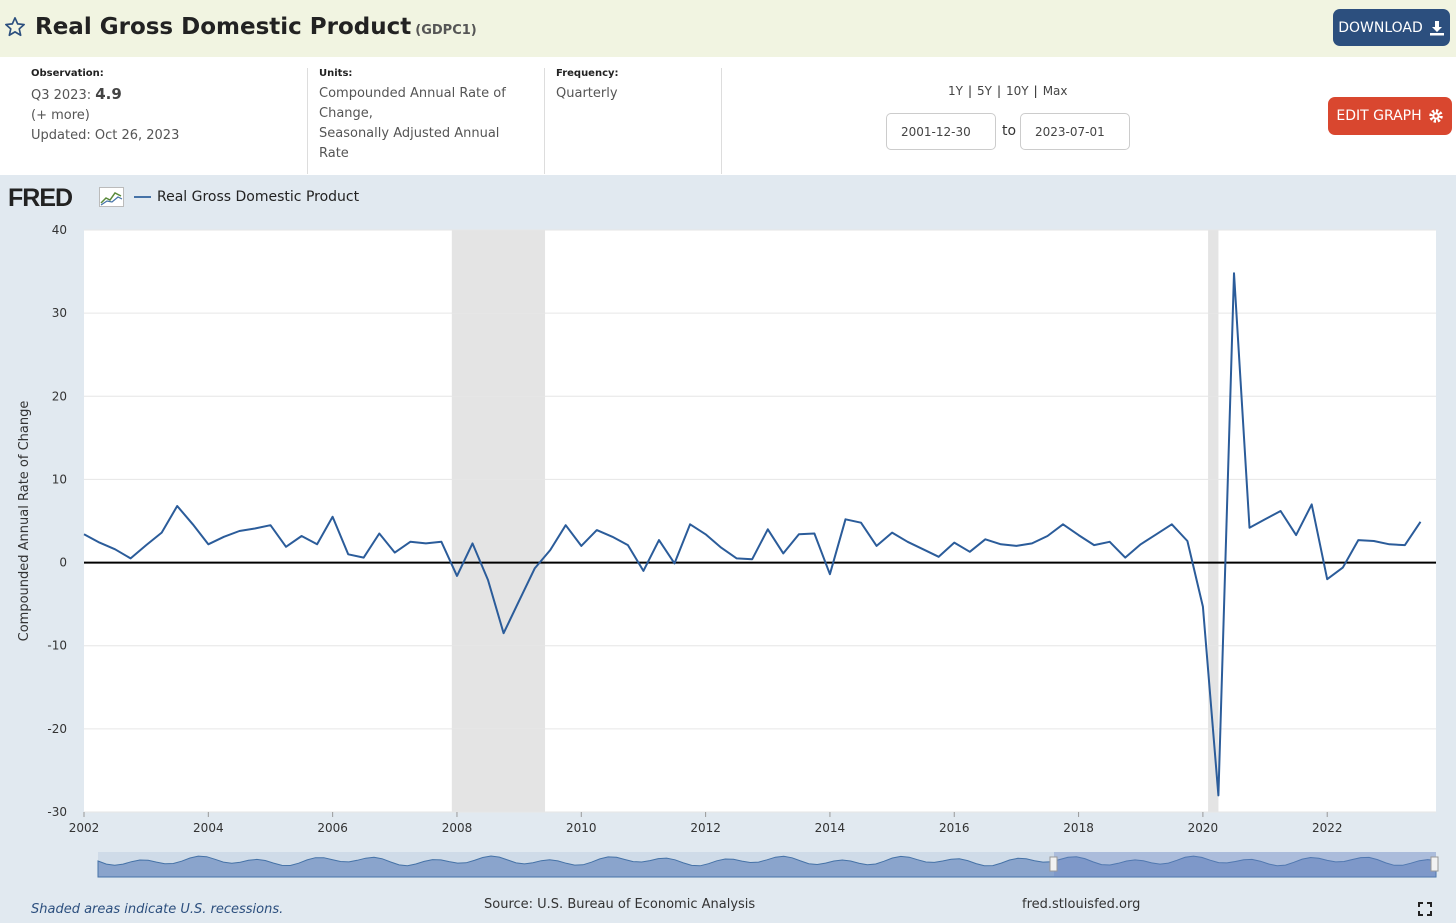 The image size is (1456, 923). I want to click on recession-note: Shaded areas indicate U.S. recessions., so click(157, 909).